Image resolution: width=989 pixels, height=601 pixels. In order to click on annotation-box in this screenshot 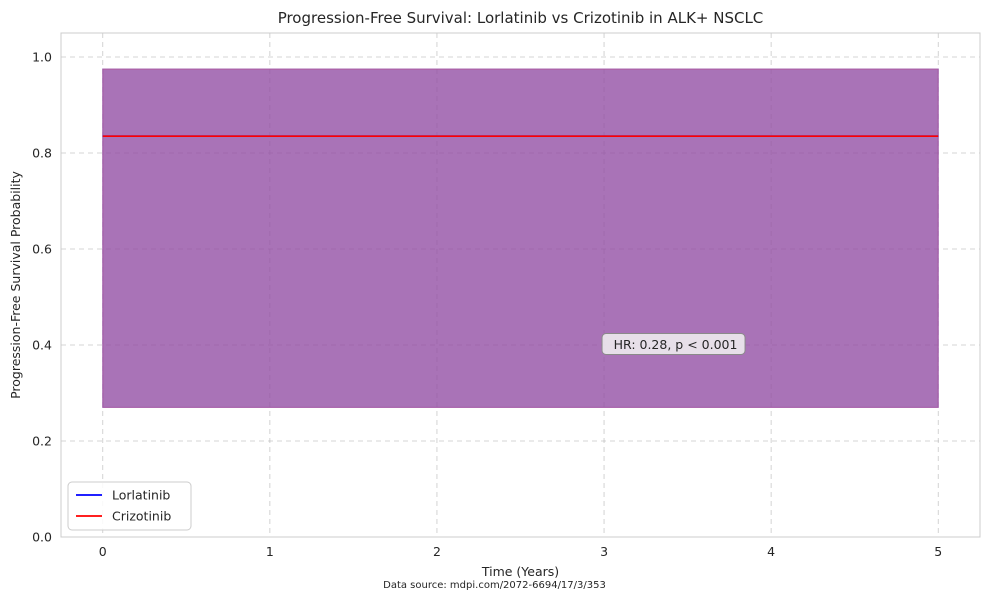, I will do `click(673, 344)`.